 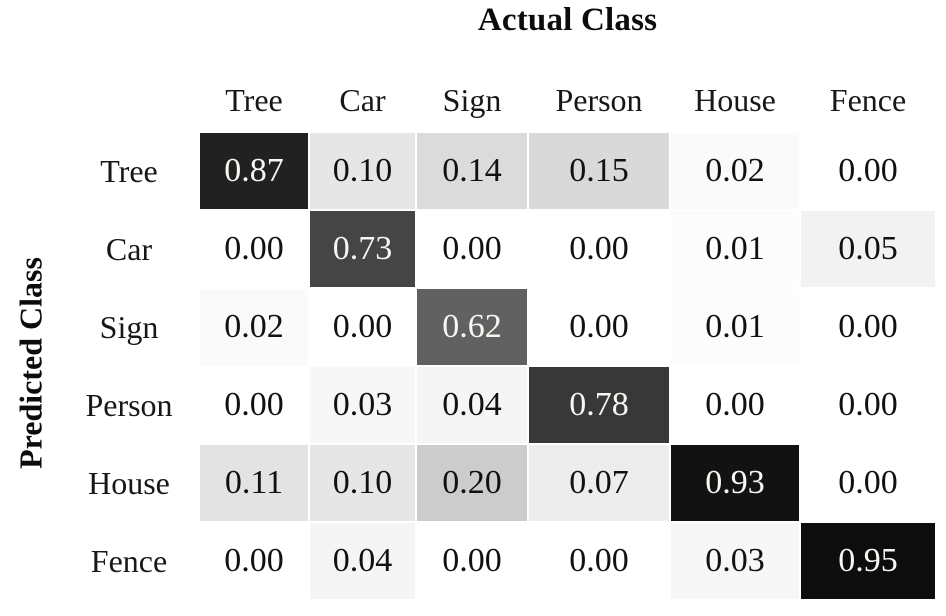 What do you see at coordinates (472, 483) in the screenshot?
I see `matrix-cell-house-sign: 0.20` at bounding box center [472, 483].